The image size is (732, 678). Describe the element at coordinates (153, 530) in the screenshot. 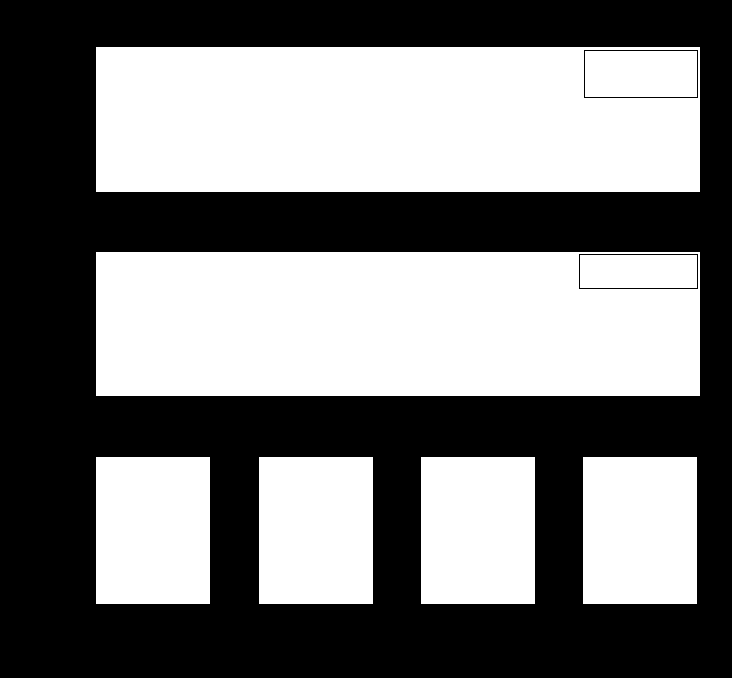

I see `scalogram-clean-plot-area` at that location.